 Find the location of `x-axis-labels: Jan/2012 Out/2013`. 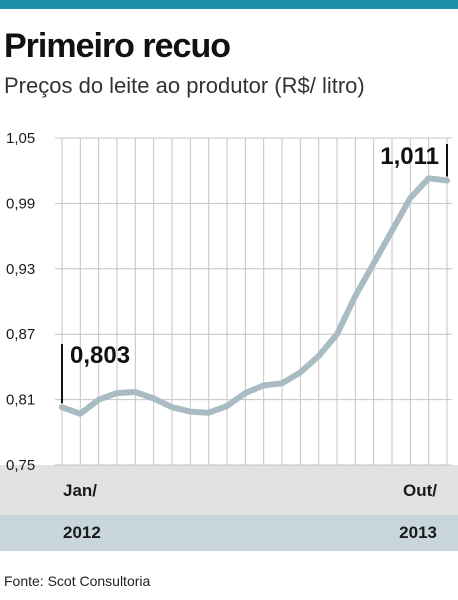

x-axis-labels: Jan/2012 Out/2013 is located at coordinates (250, 511).